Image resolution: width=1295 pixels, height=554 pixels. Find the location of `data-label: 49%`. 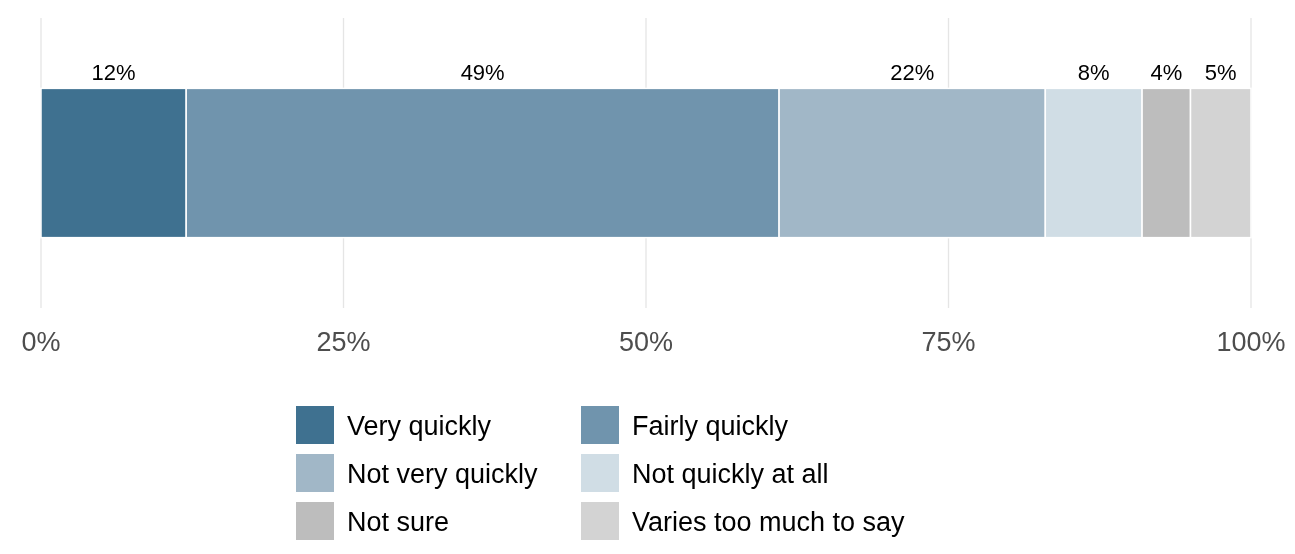

data-label: 49% is located at coordinates (482, 73).